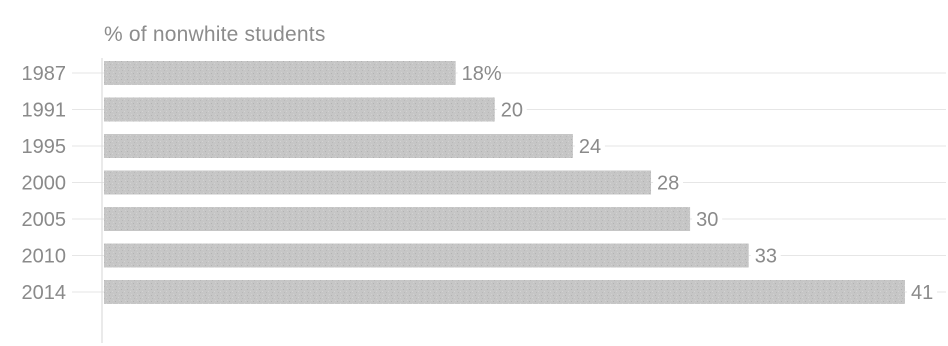  What do you see at coordinates (44, 111) in the screenshot?
I see `y-tick-label: 1991` at bounding box center [44, 111].